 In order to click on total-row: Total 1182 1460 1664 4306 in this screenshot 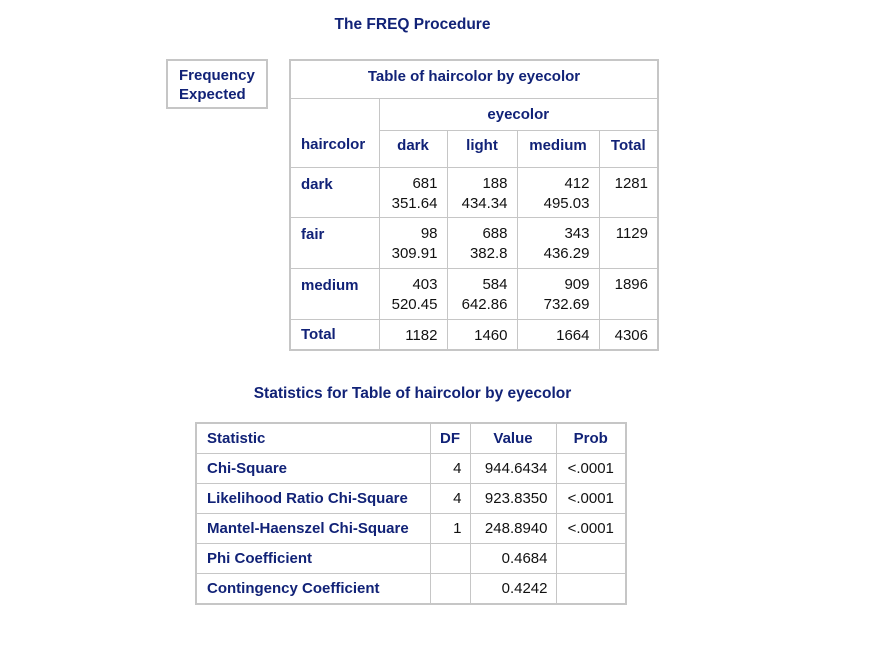, I will do `click(474, 334)`.